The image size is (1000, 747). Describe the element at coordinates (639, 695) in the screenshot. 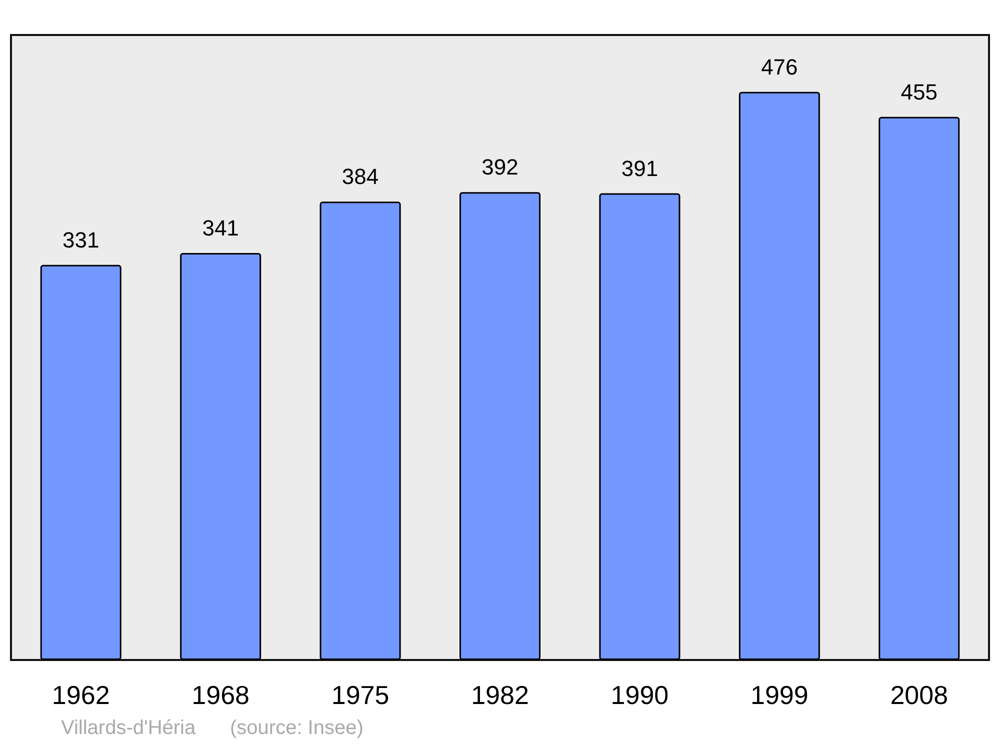

I see `x-tick-label: 1990` at that location.